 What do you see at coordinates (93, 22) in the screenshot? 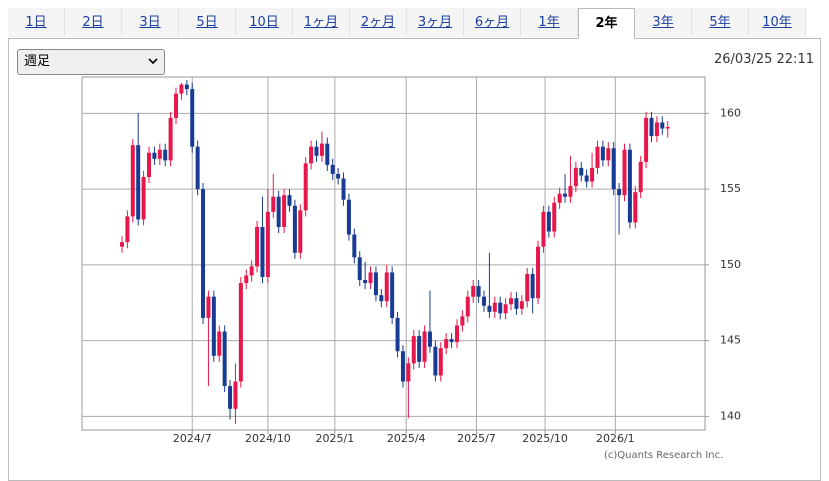
I see `period-tab: 2日` at bounding box center [93, 22].